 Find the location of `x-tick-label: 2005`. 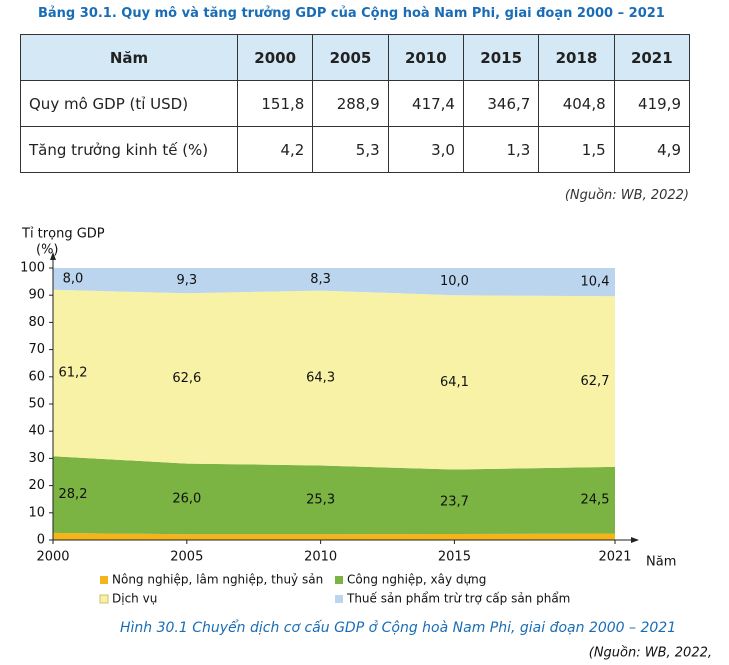

x-tick-label: 2005 is located at coordinates (186, 557).